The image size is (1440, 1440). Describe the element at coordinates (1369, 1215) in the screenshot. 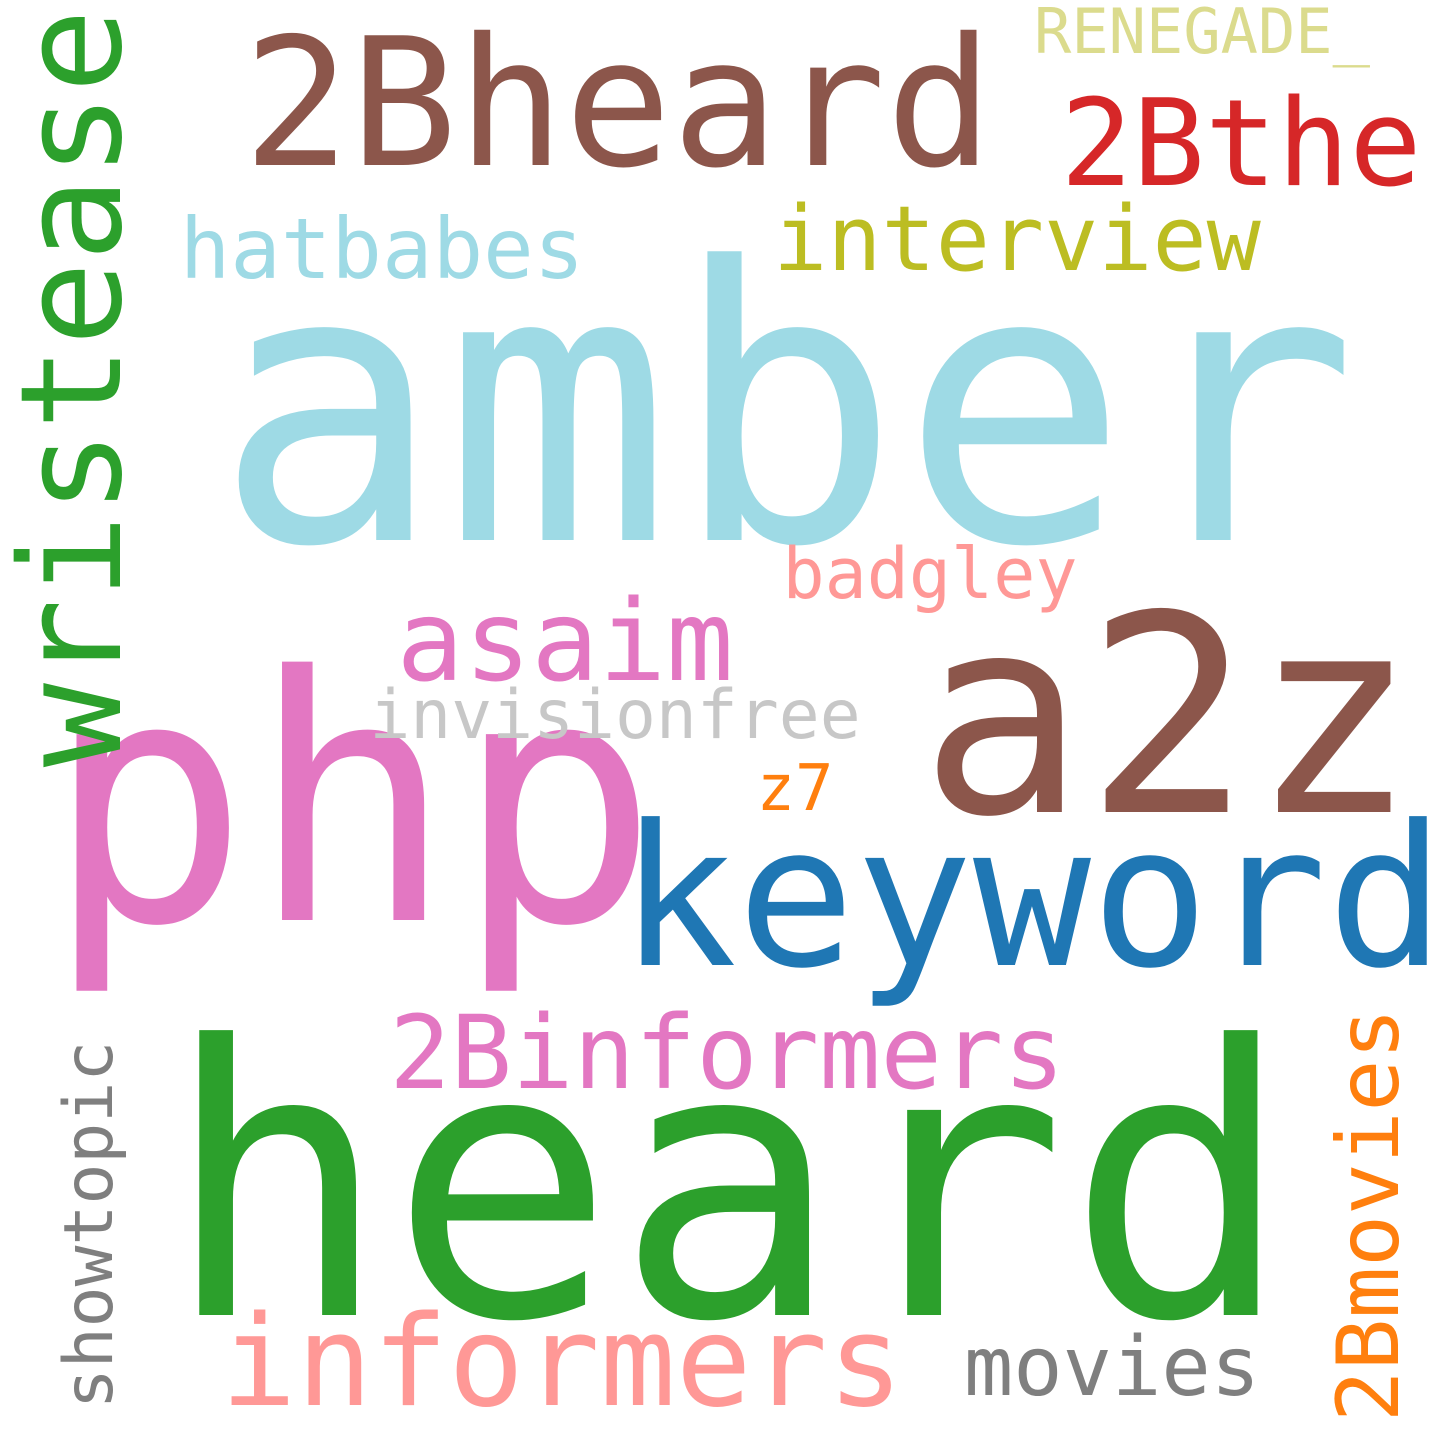

I see `word-2bmovies: 2Bmovies` at that location.